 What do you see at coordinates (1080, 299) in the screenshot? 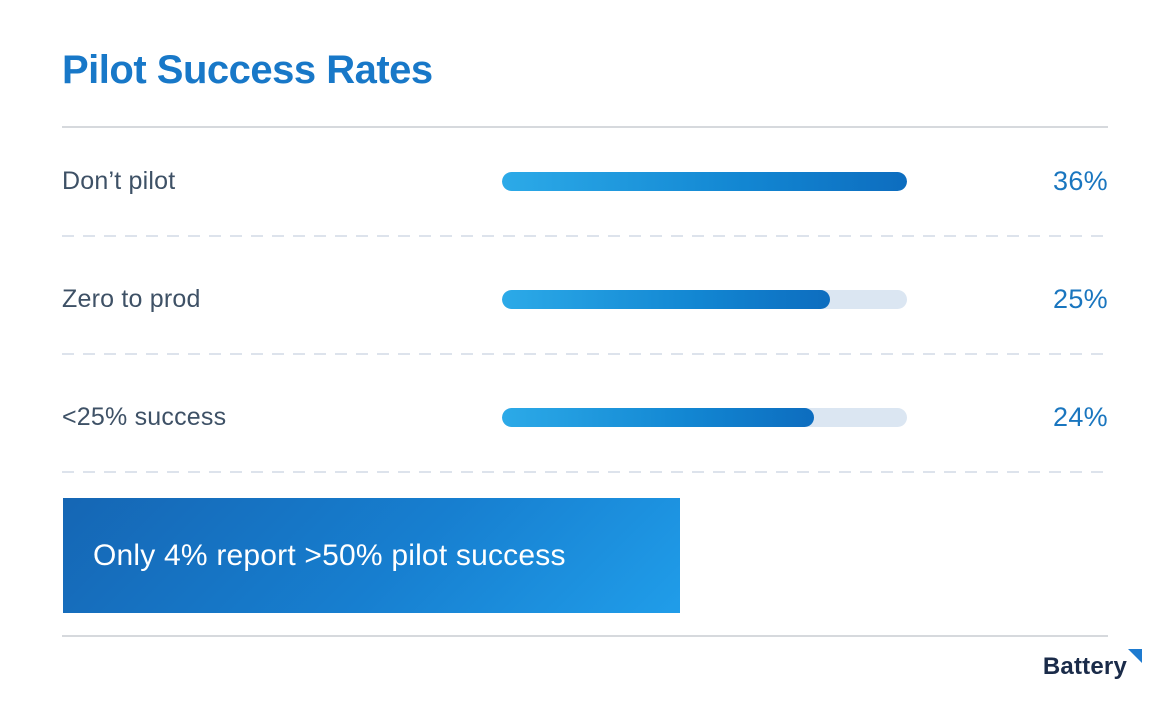
I see `bar-value-label: 25%` at bounding box center [1080, 299].